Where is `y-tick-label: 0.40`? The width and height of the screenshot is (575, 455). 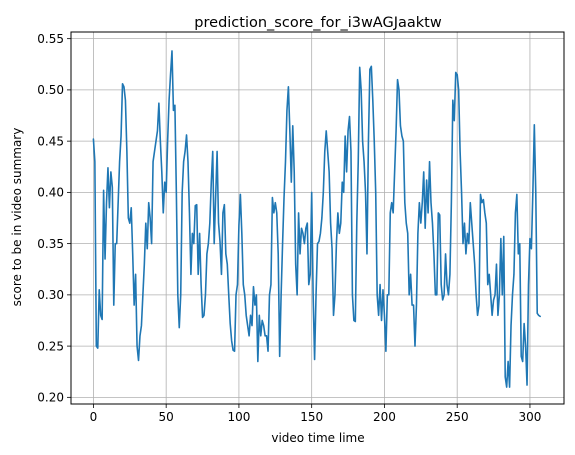
y-tick-label: 0.40 is located at coordinates (50, 193).